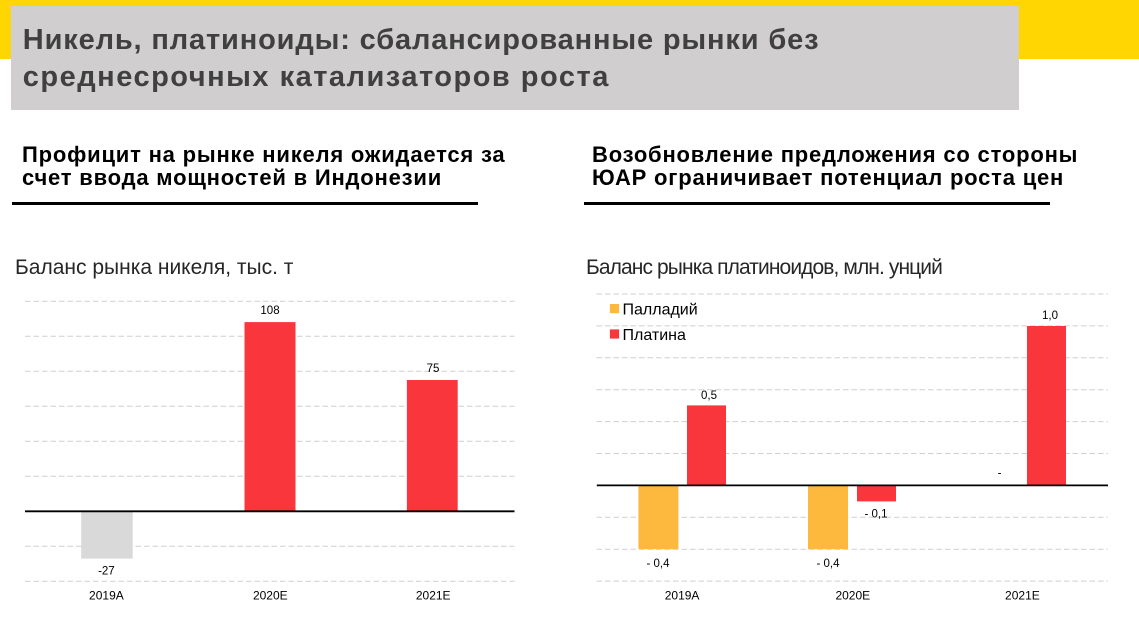  I want to click on svg-text: 108, so click(269, 311).